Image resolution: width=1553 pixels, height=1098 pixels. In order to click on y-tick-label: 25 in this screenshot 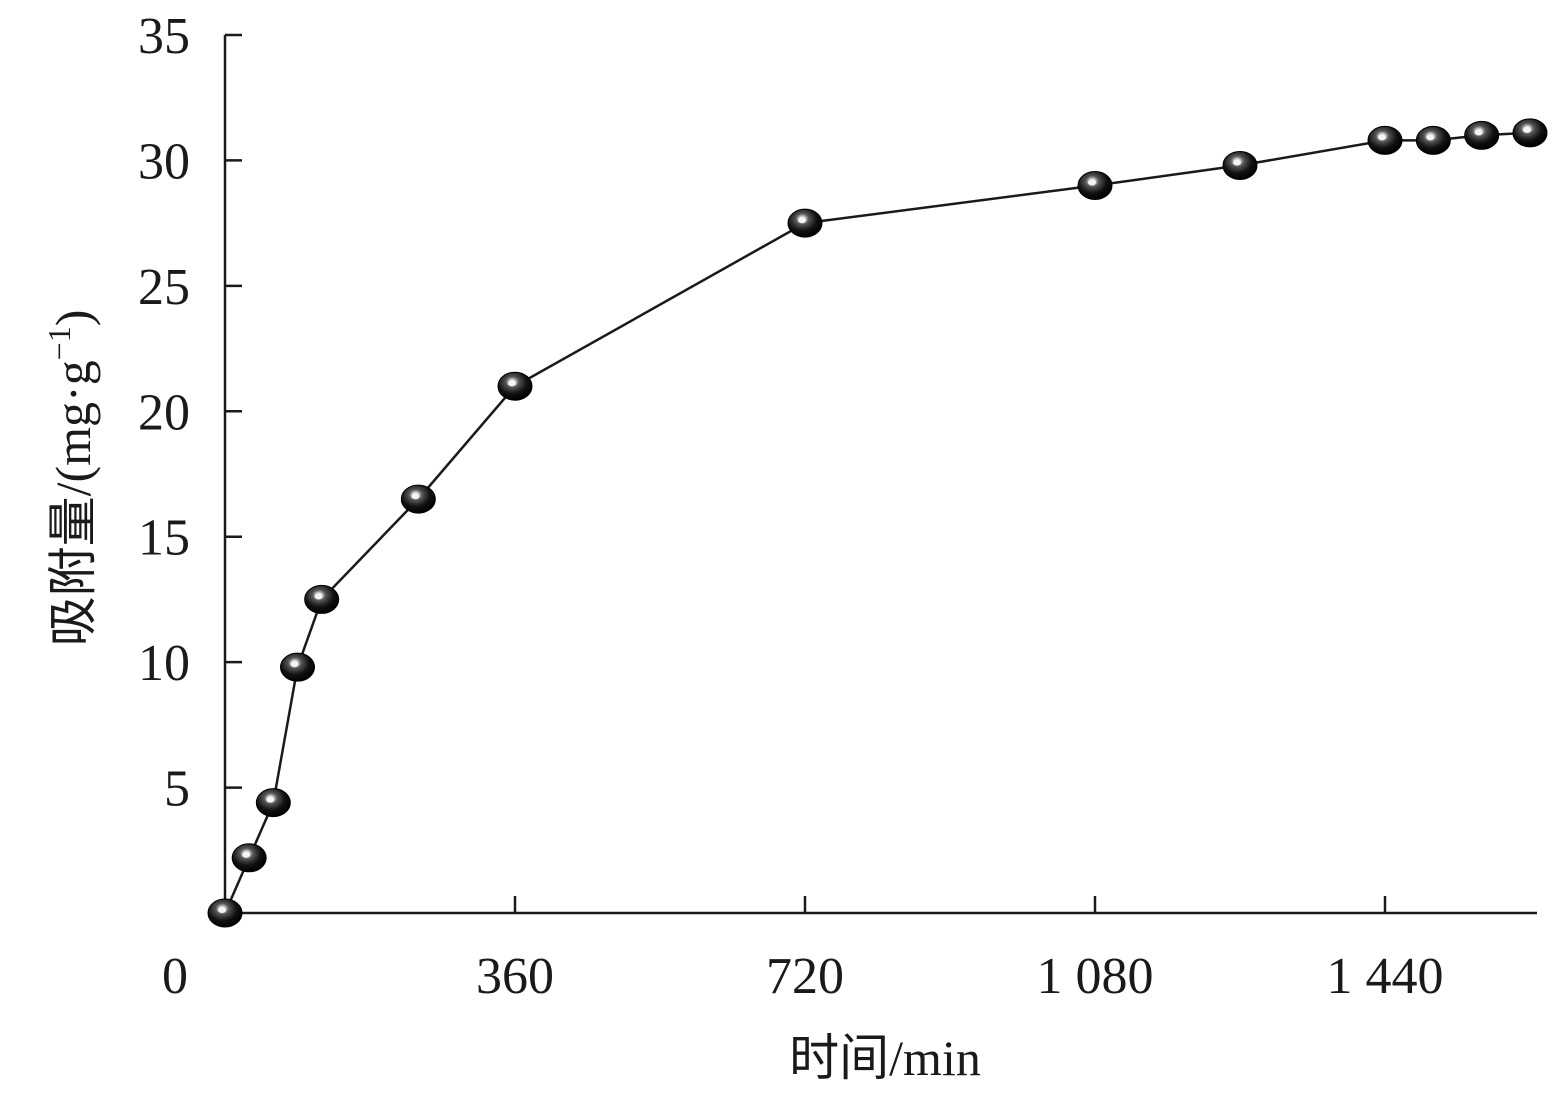, I will do `click(164, 287)`.